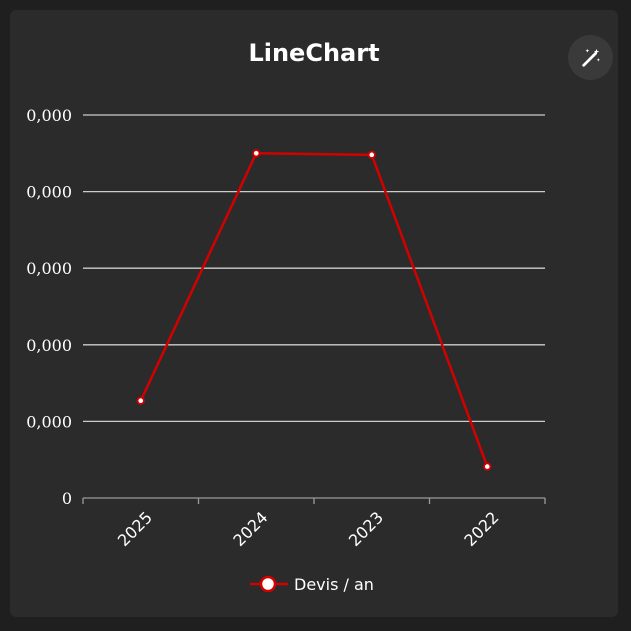 The height and width of the screenshot is (631, 631). Describe the element at coordinates (366, 529) in the screenshot. I see `x-tick-label: 2023` at that location.